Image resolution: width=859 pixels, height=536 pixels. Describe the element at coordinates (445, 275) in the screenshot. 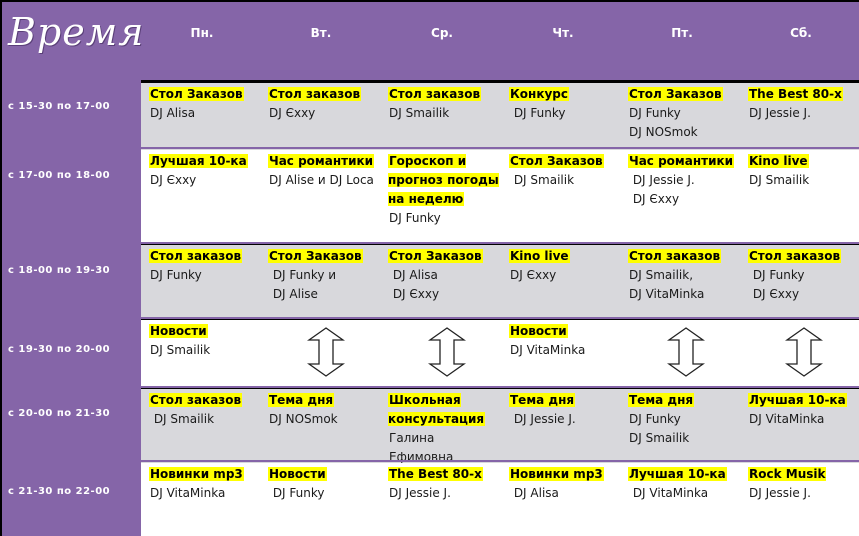

I see `schedule-cell: Стол Заказов DJ Alisa DJ Єххy` at that location.